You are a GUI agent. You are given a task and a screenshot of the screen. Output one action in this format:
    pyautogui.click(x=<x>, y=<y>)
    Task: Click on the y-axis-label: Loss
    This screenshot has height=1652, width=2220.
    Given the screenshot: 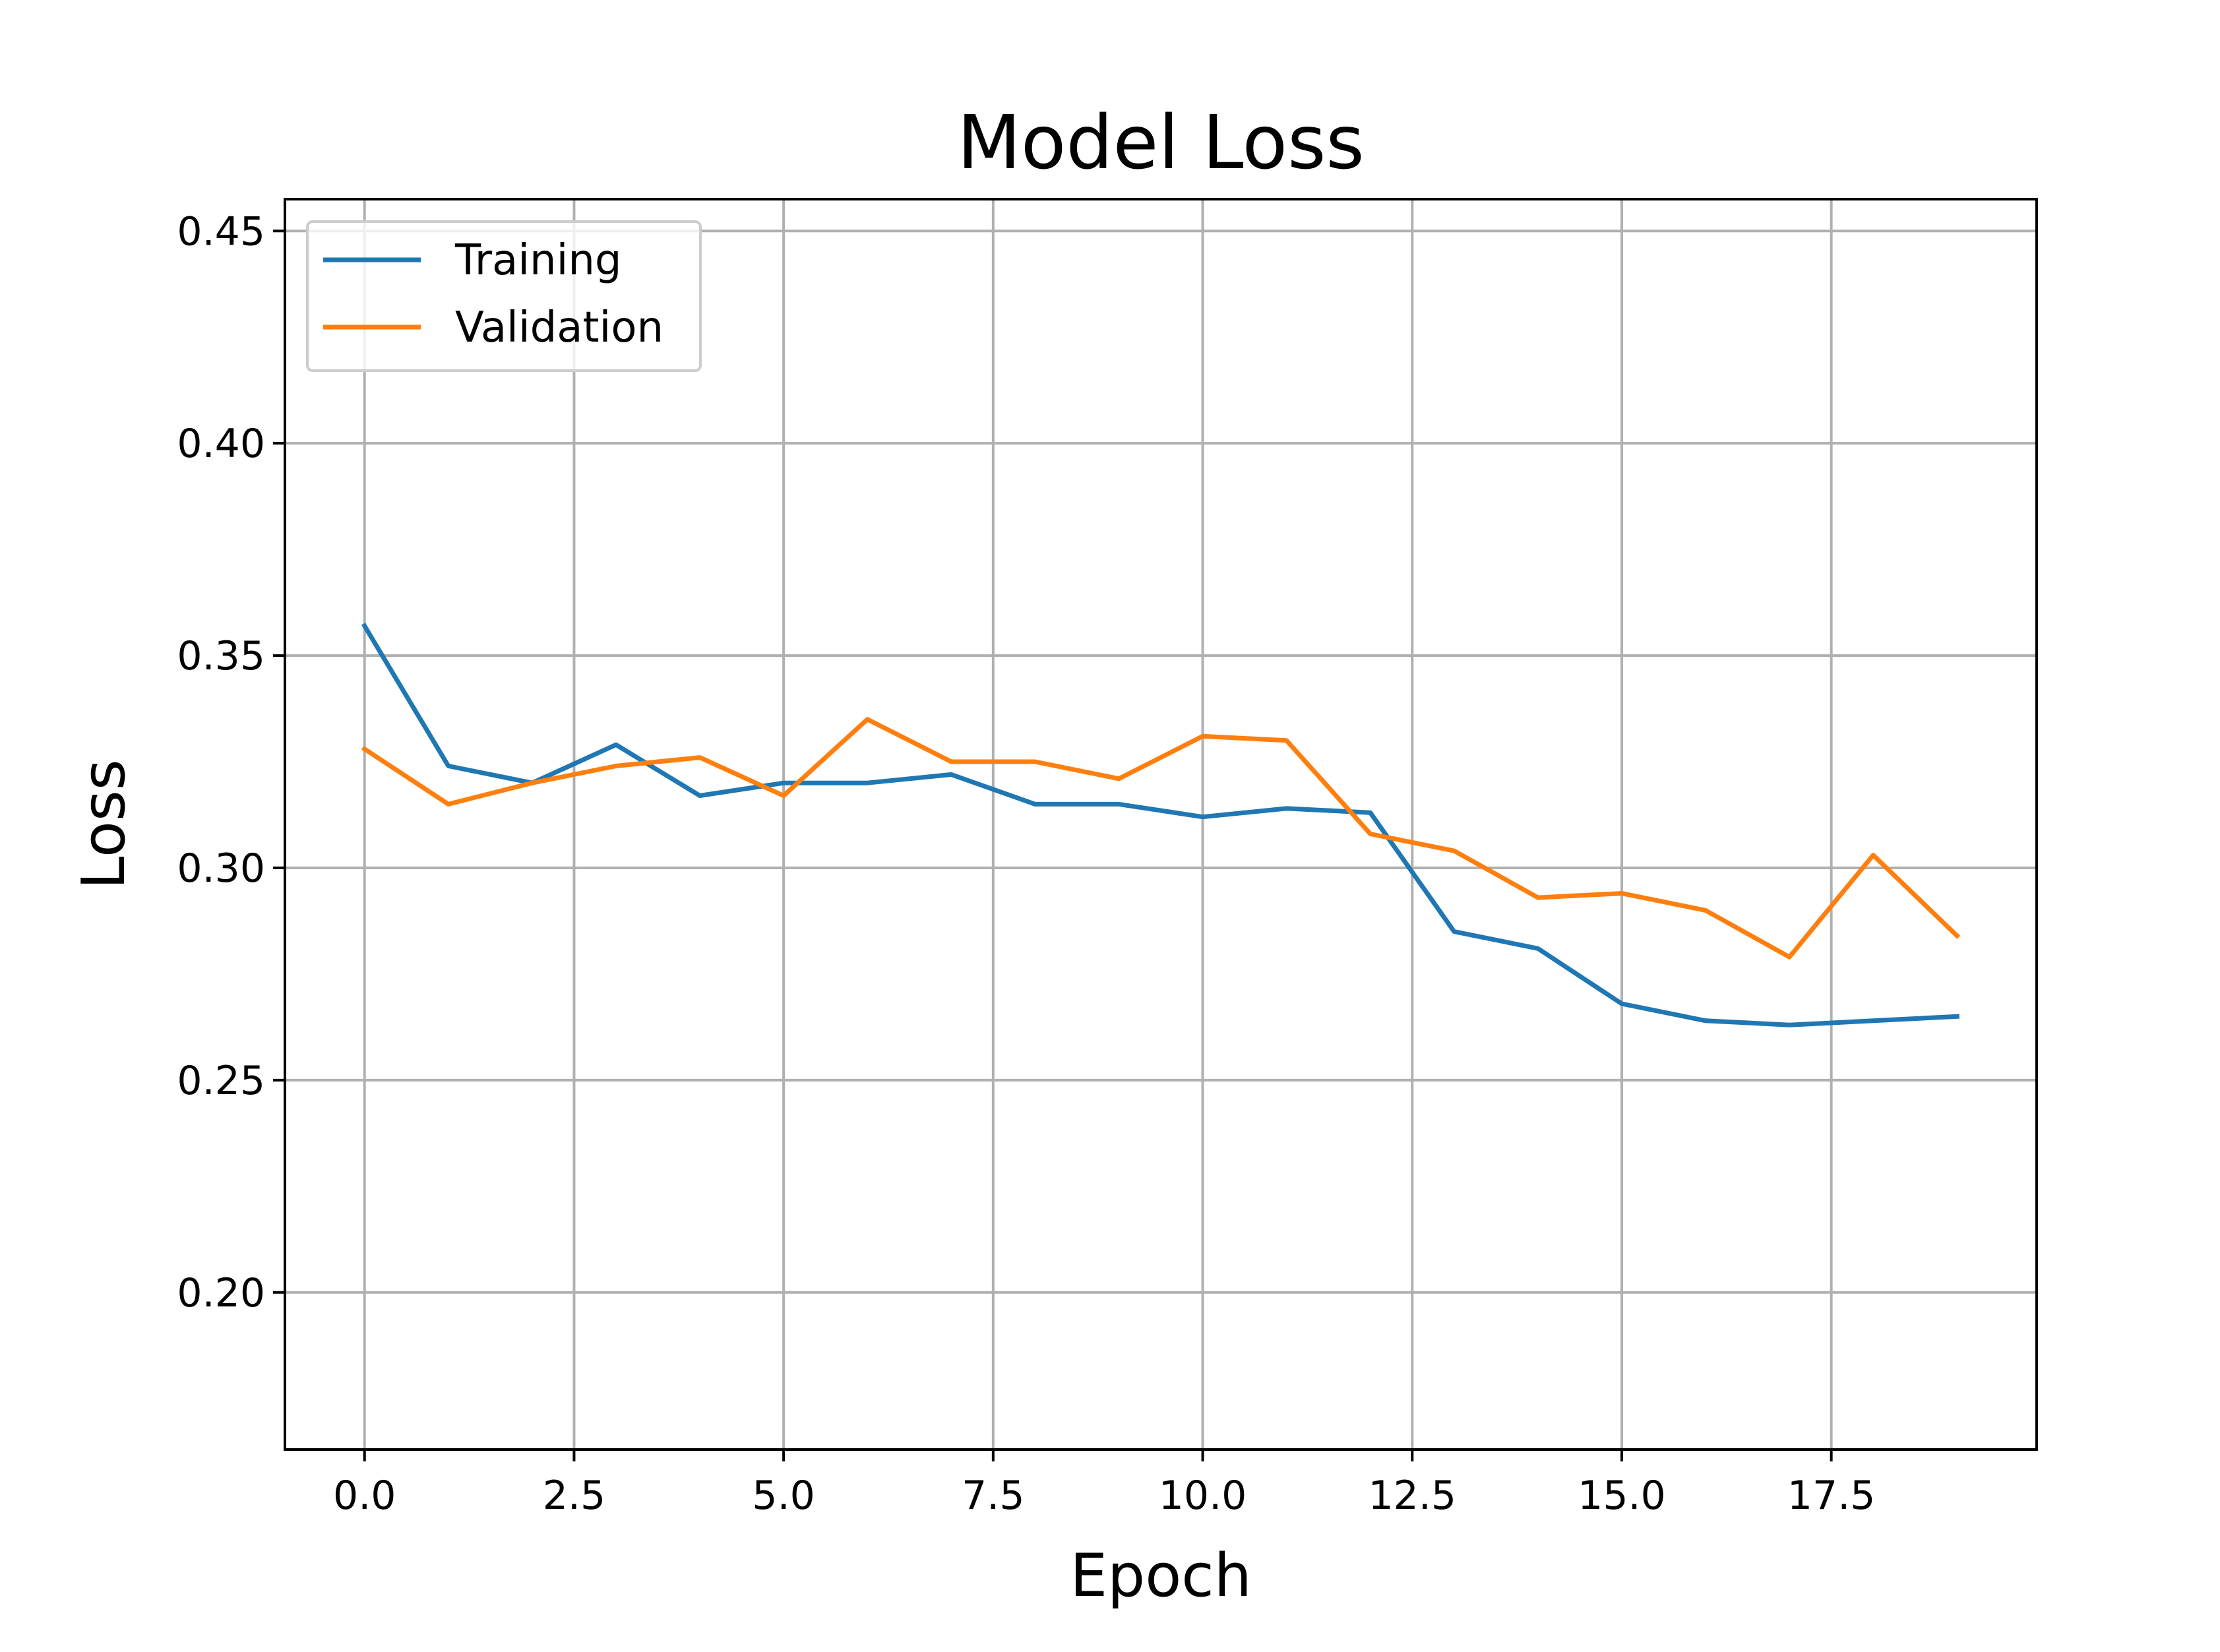 What is the action you would take?
    pyautogui.click(x=104, y=824)
    